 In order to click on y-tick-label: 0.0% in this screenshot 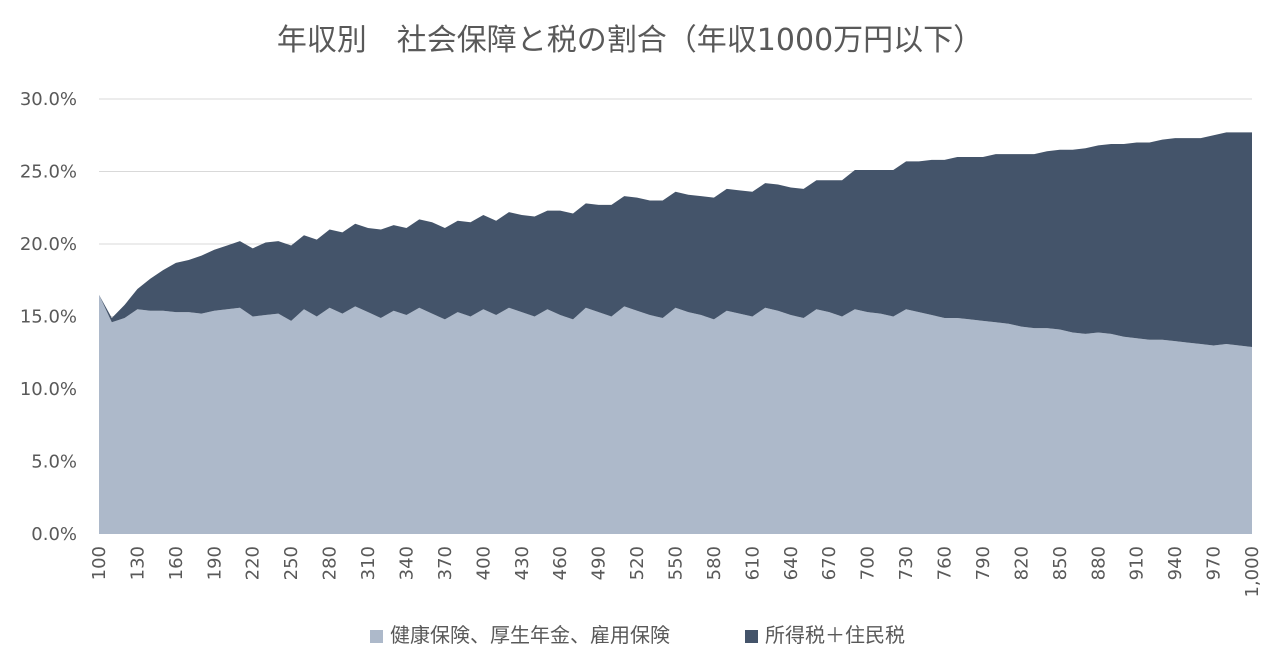, I will do `click(54, 534)`.